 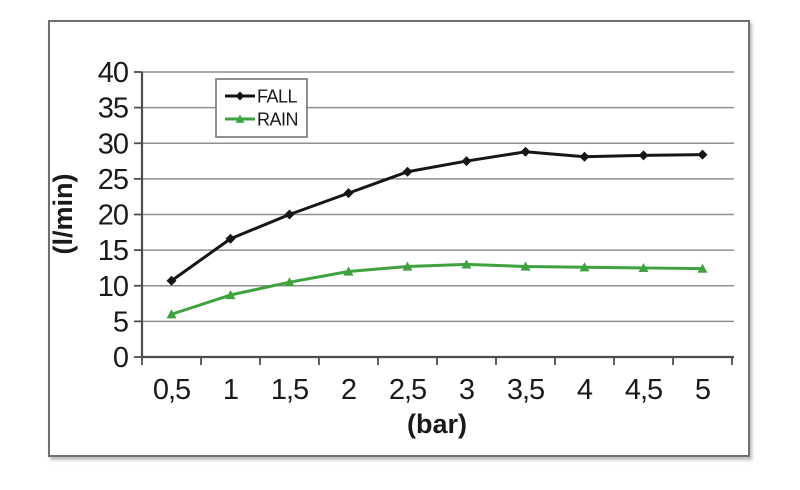 I want to click on y-tick-label: 25, so click(x=113, y=180).